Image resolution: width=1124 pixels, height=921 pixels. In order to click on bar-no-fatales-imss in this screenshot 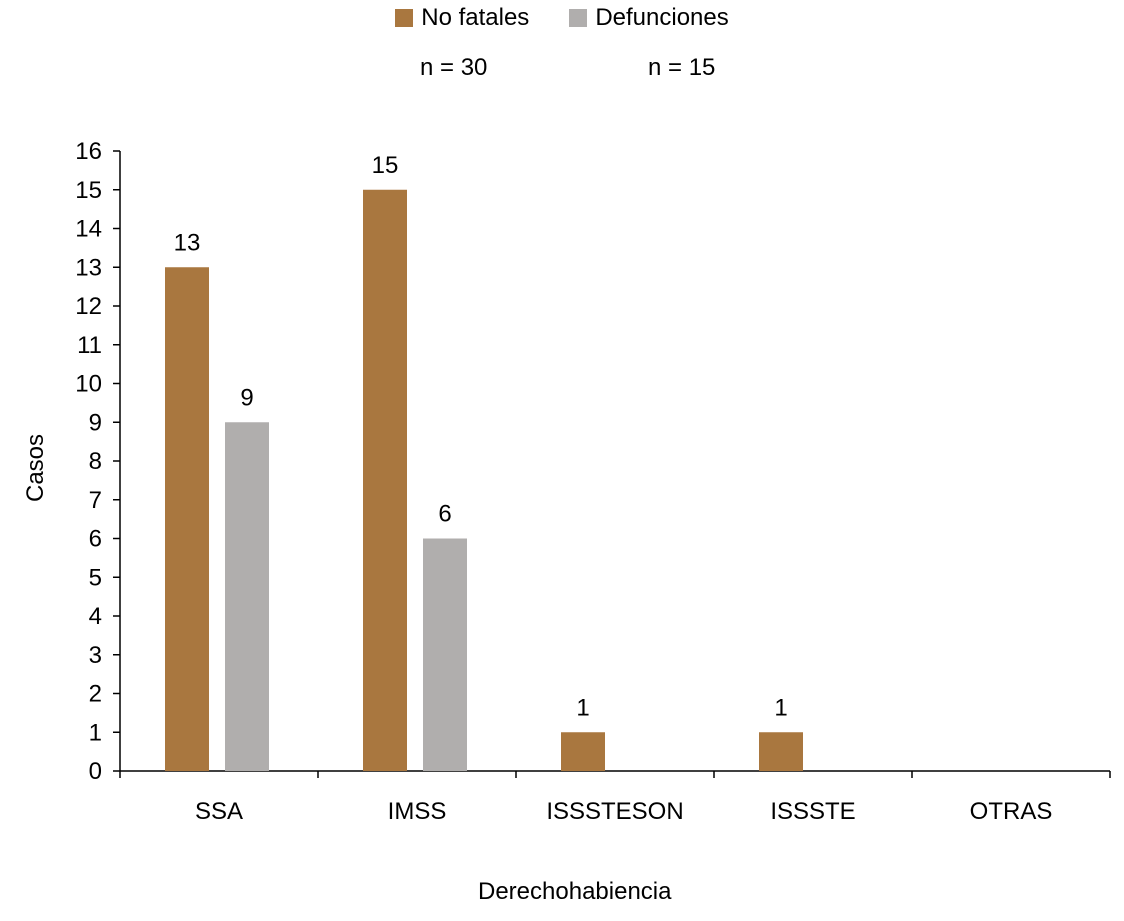, I will do `click(385, 480)`.